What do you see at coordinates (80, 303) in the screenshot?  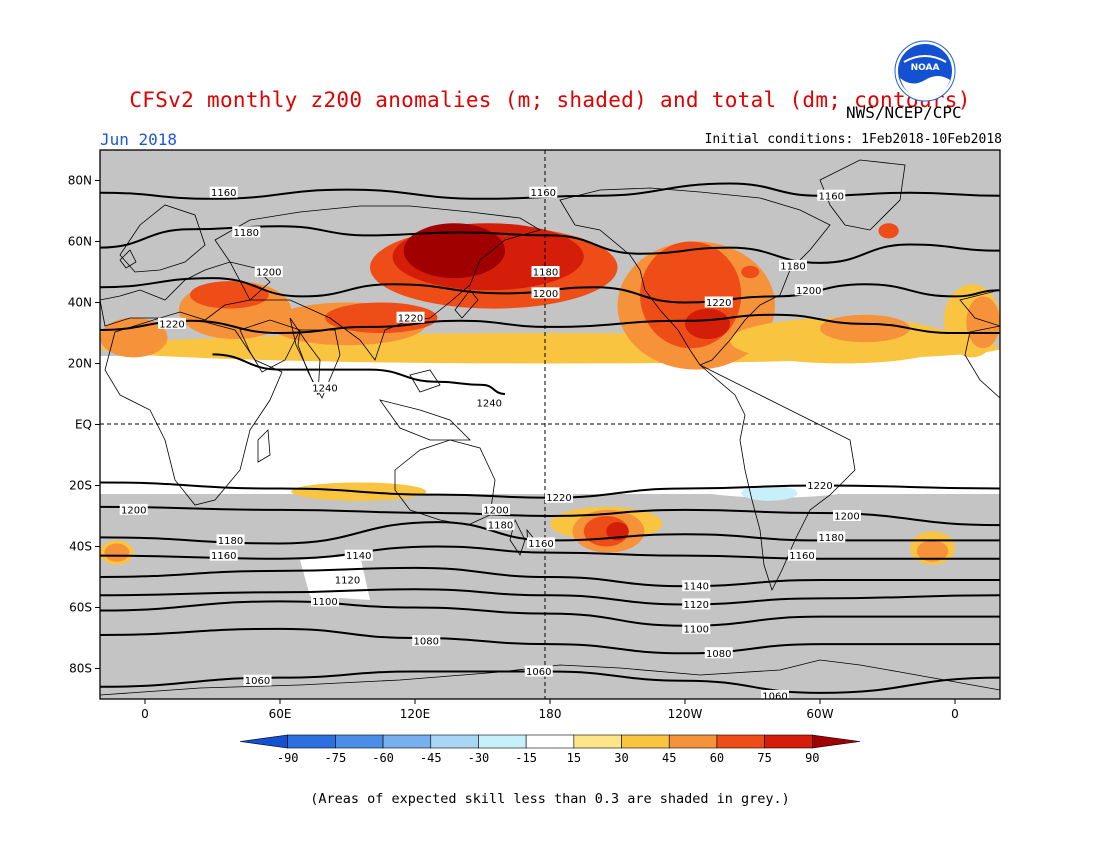 I see `lat-label: 40N` at bounding box center [80, 303].